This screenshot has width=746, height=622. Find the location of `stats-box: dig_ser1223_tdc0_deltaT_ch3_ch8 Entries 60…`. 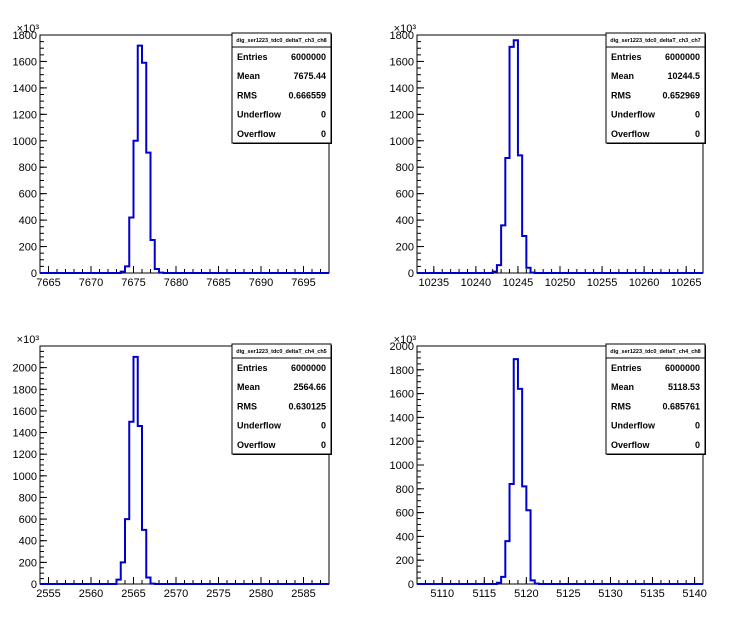

stats-box: dig_ser1223_tdc0_deltaT_ch3_ch8 Entries 60… is located at coordinates (281, 88).